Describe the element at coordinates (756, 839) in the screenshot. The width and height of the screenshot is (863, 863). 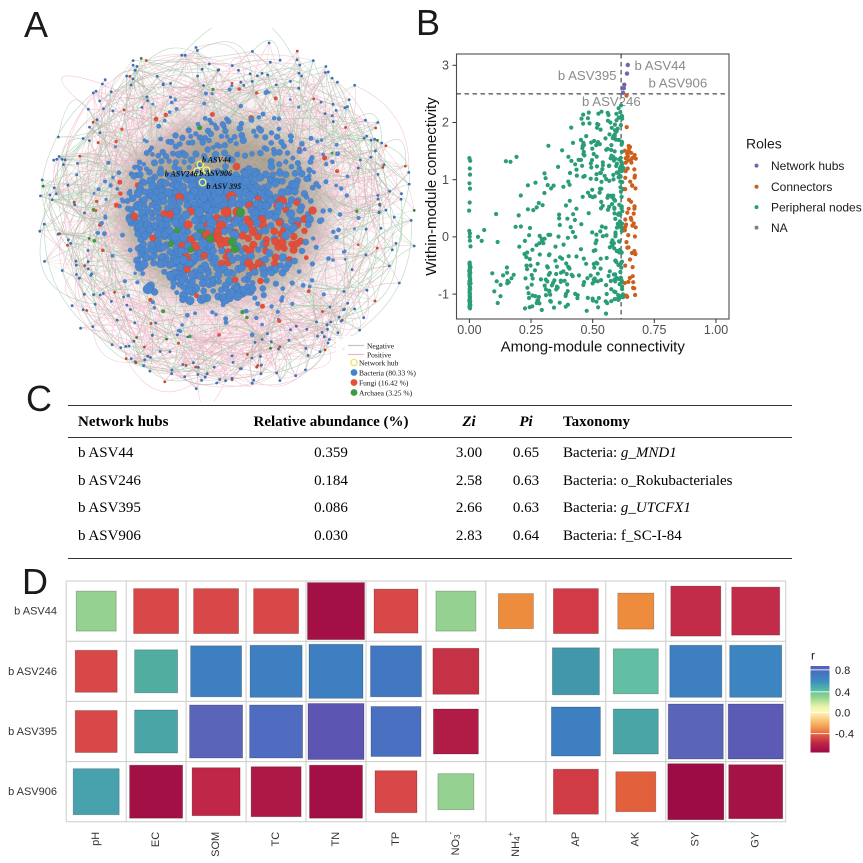
I see `svg-text: GY` at that location.